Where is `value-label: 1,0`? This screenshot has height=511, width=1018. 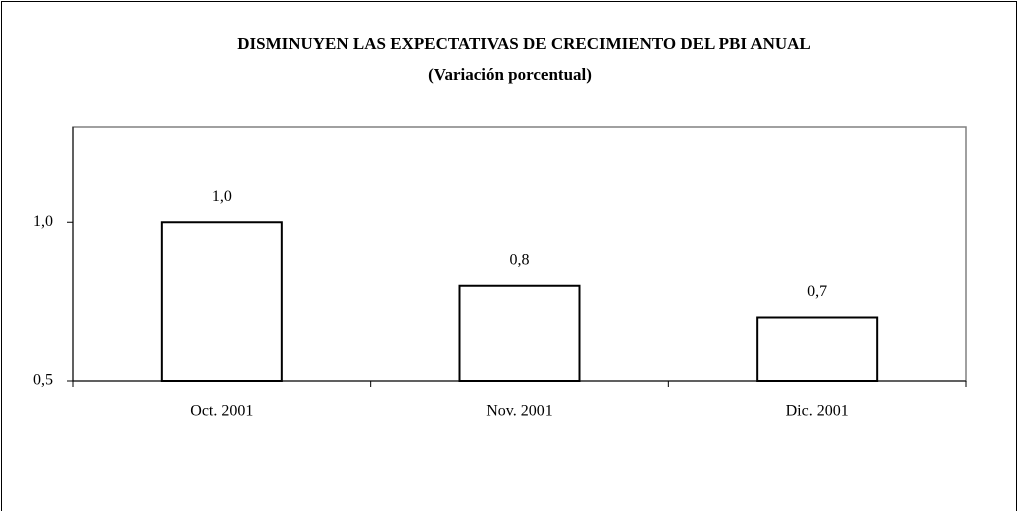
value-label: 1,0 is located at coordinates (222, 196).